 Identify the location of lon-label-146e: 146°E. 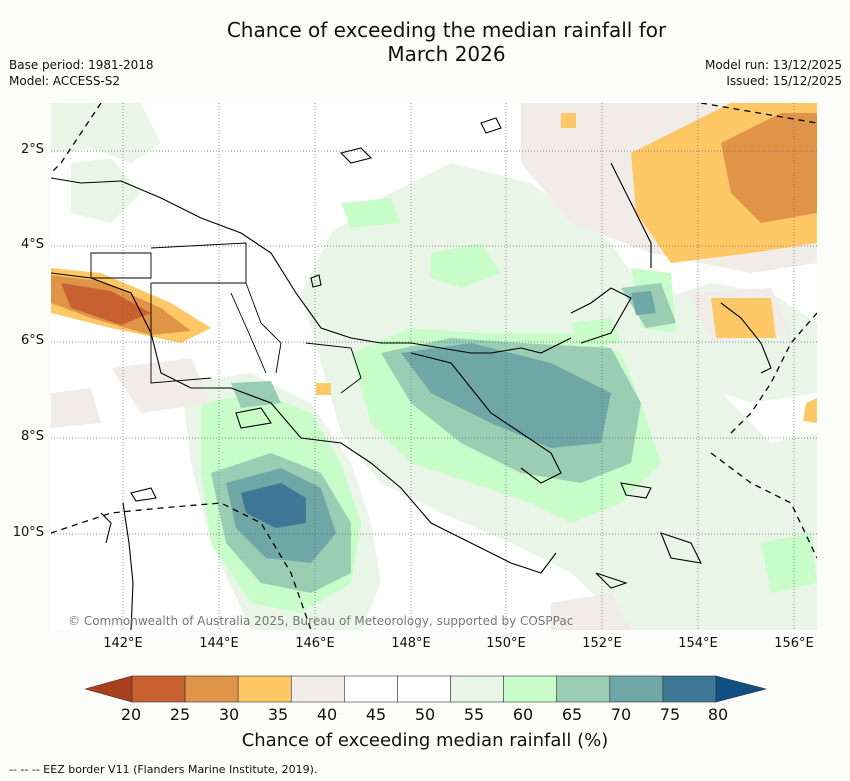
(315, 643).